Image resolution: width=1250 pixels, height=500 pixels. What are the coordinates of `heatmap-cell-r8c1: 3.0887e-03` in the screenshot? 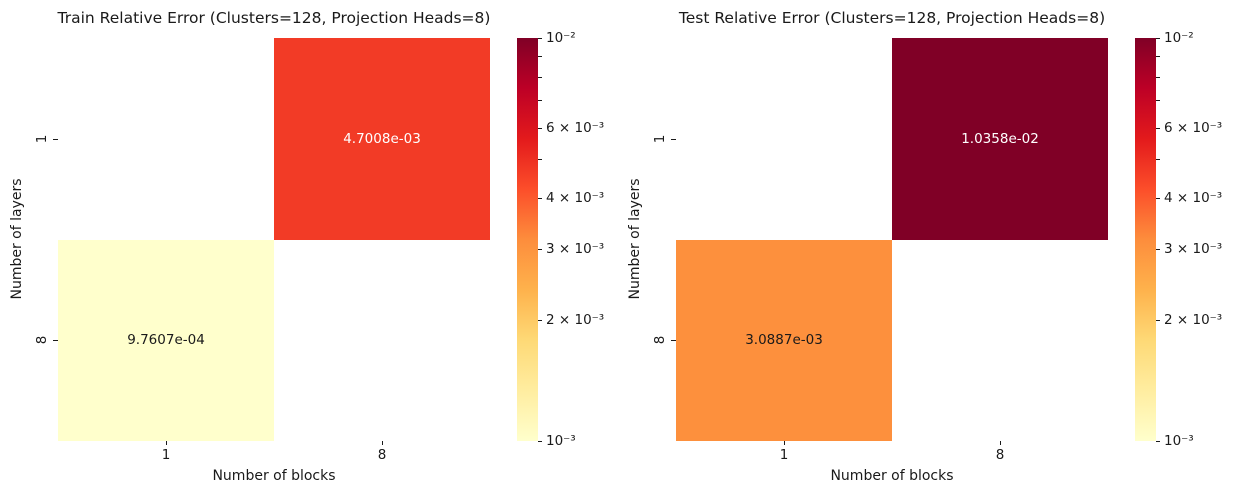 It's located at (784, 340).